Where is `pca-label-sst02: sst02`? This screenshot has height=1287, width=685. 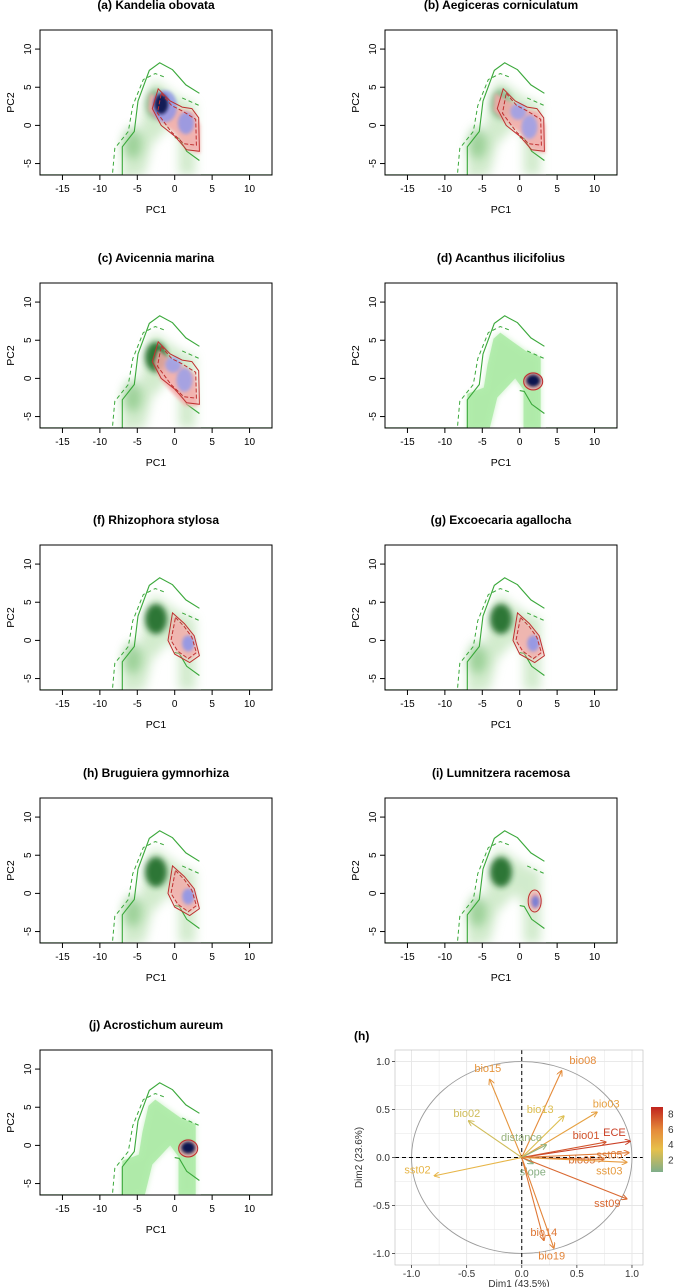
pca-label-sst02: sst02 is located at coordinates (417, 1171).